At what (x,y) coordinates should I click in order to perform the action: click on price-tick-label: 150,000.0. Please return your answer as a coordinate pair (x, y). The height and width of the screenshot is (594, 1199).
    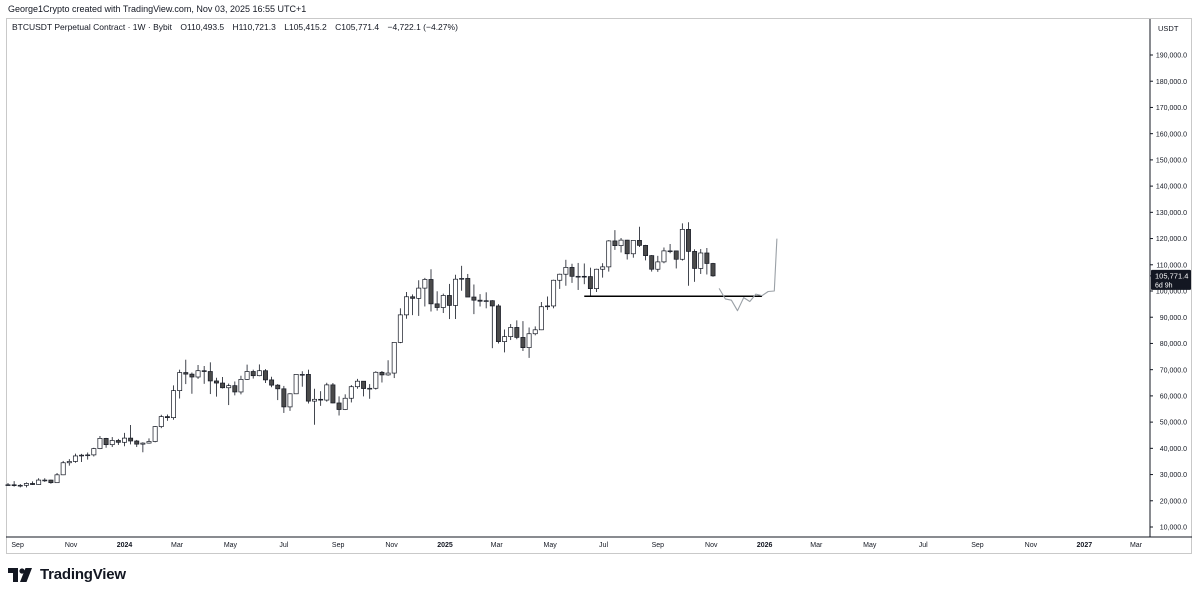
    Looking at the image, I should click on (1171, 160).